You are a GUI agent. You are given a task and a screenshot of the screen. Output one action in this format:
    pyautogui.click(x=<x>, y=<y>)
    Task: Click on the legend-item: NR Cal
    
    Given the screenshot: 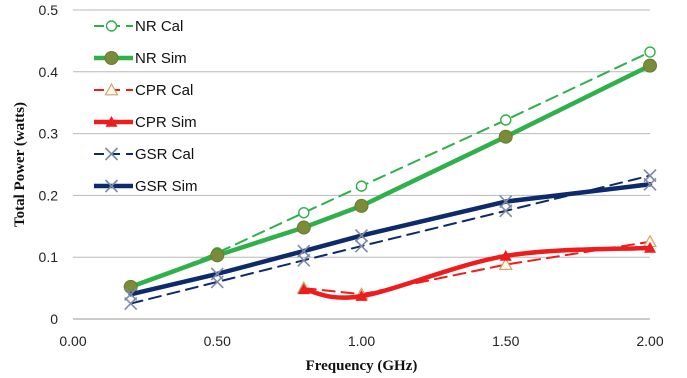 What is the action you would take?
    pyautogui.click(x=138, y=26)
    